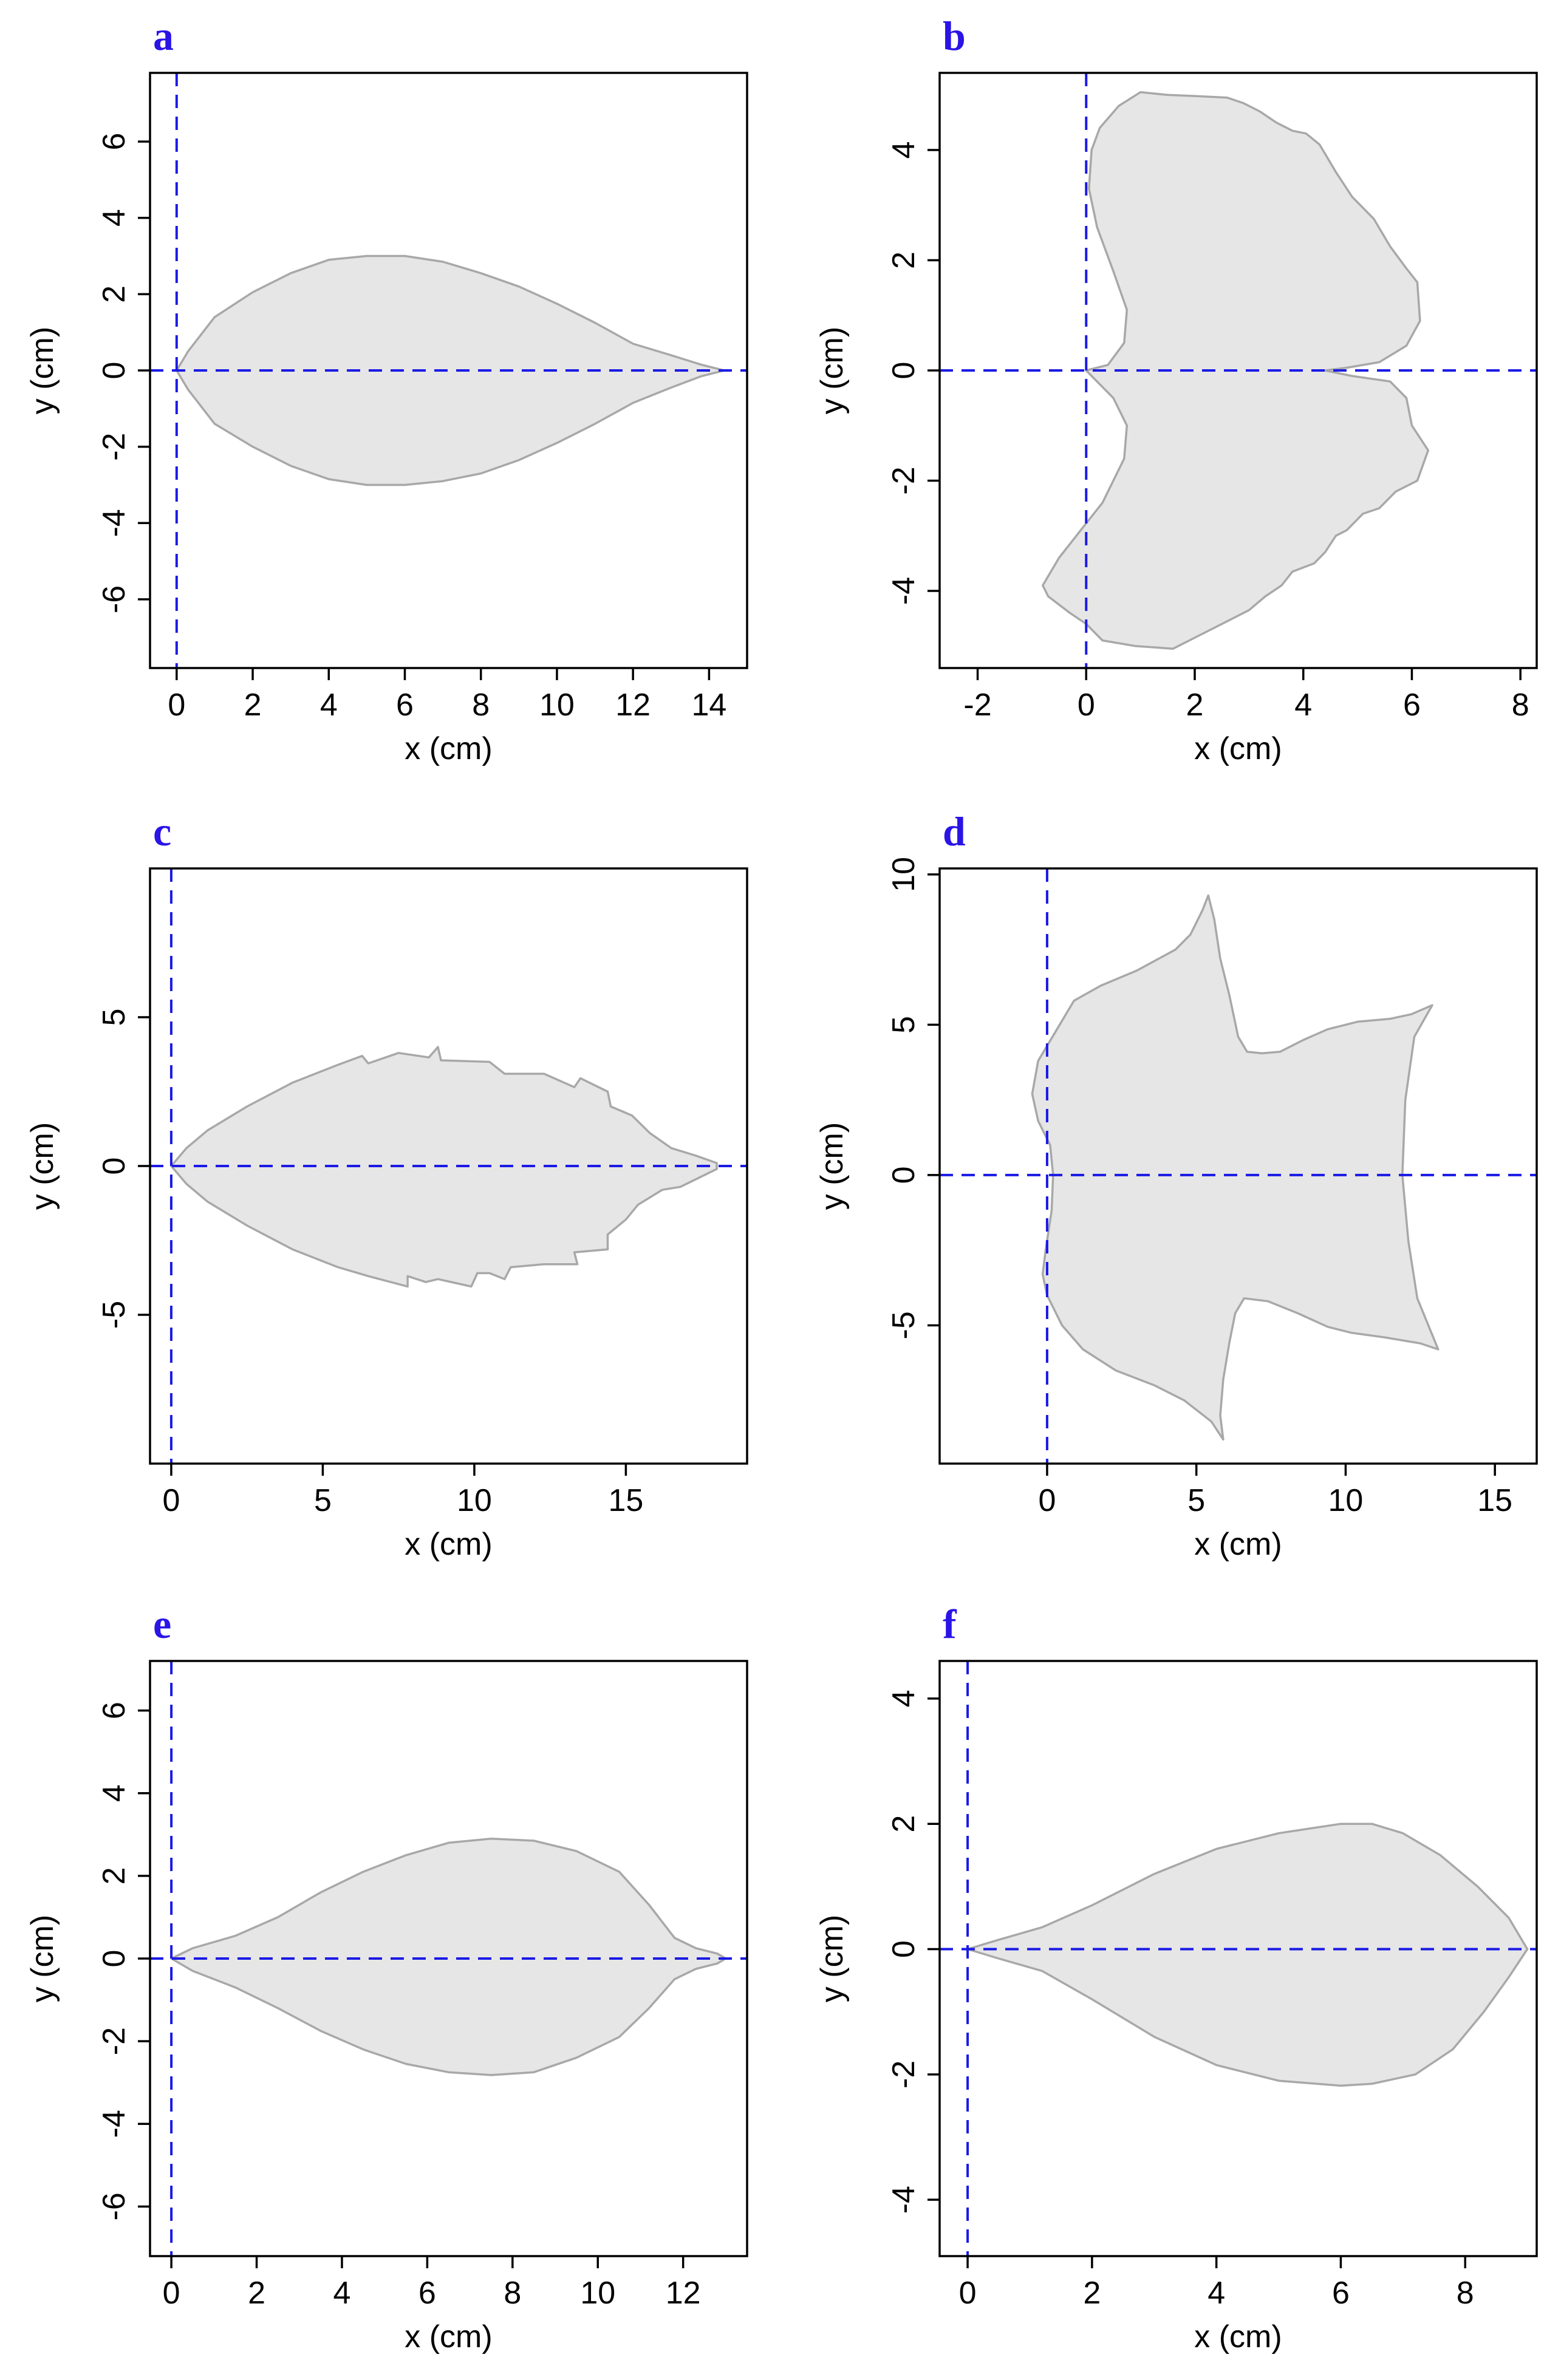 This screenshot has height=2380, width=1561. I want to click on y-tick-label-b: -2, so click(903, 480).